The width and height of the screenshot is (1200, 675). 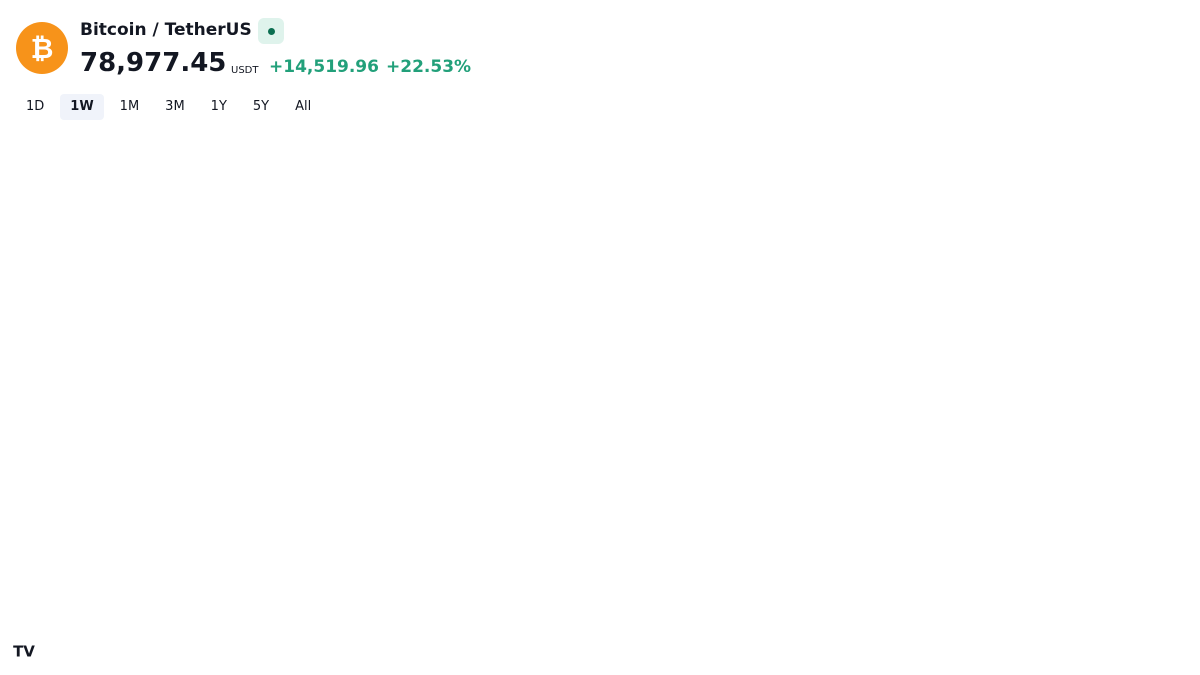 I want to click on change-pct: +22.53%, so click(x=429, y=67).